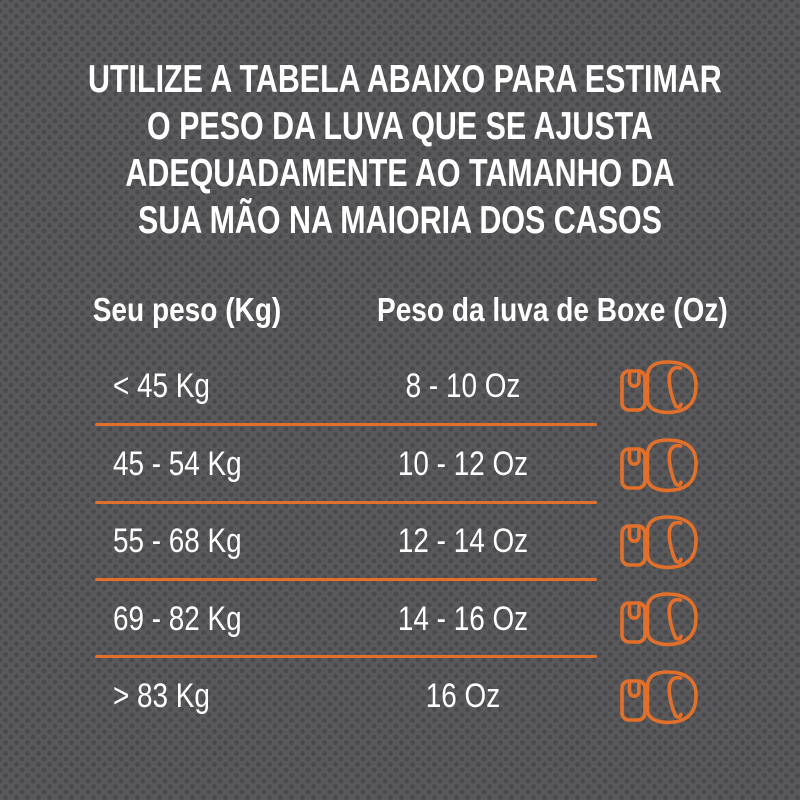  Describe the element at coordinates (463, 696) in the screenshot. I see `table-row-5-glove-weight: 16 Oz` at that location.